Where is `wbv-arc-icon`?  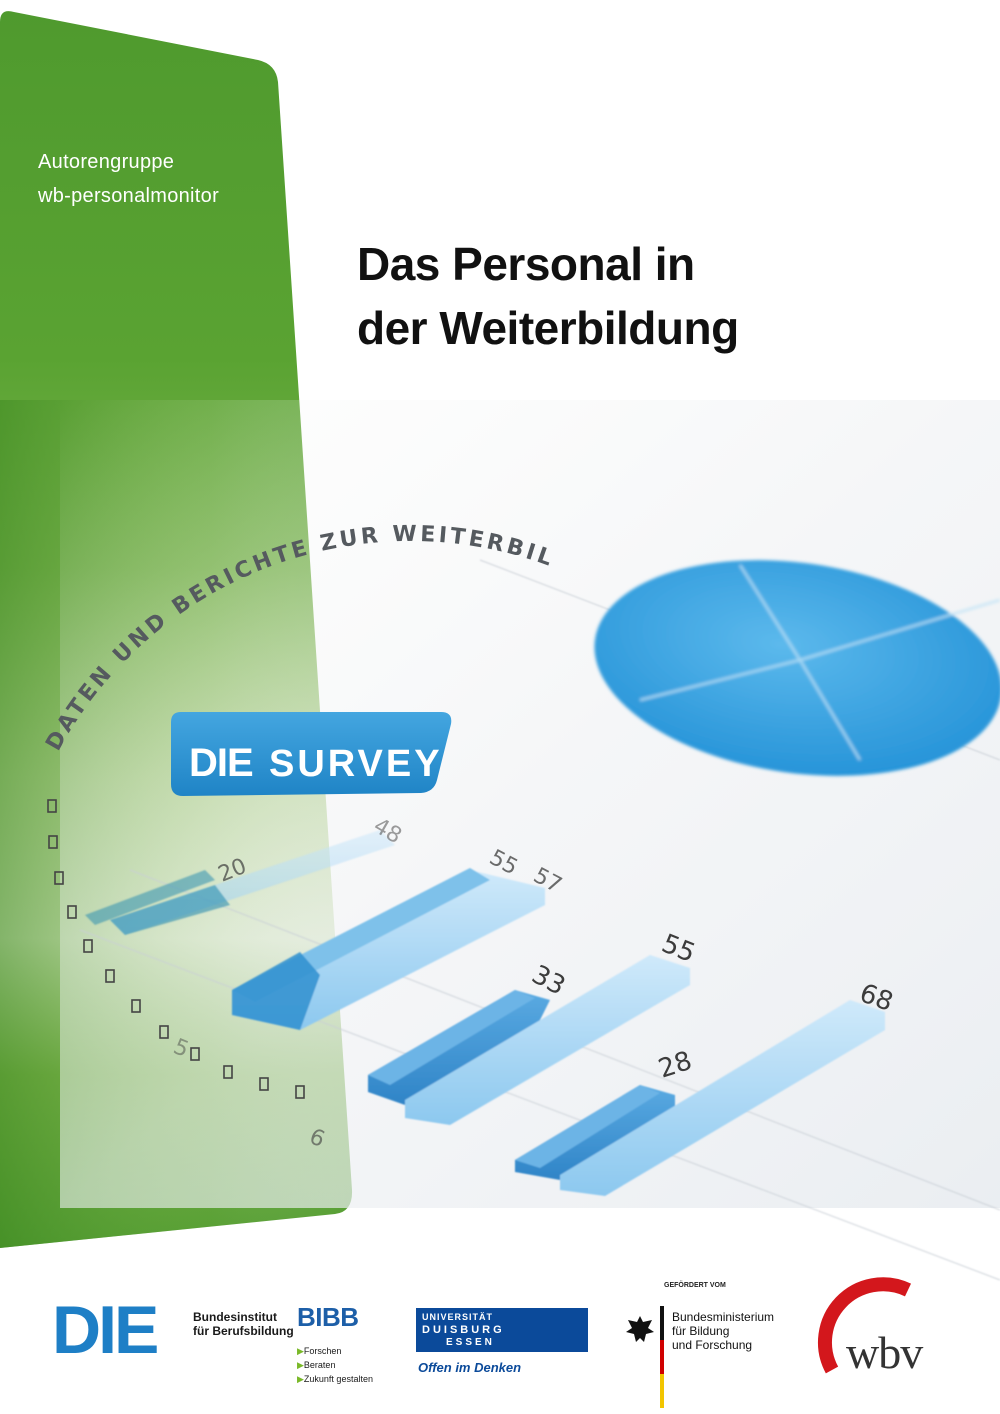
wbv-arc-icon is located at coordinates (865, 1325).